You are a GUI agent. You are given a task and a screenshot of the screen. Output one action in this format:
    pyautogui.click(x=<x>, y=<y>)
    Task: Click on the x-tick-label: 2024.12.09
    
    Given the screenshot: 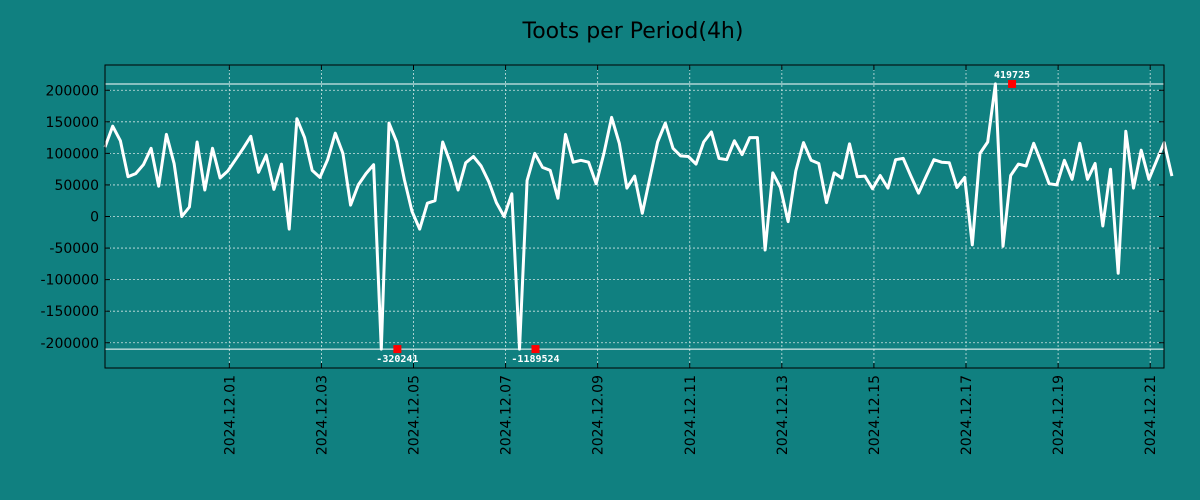 What is the action you would take?
    pyautogui.click(x=599, y=415)
    